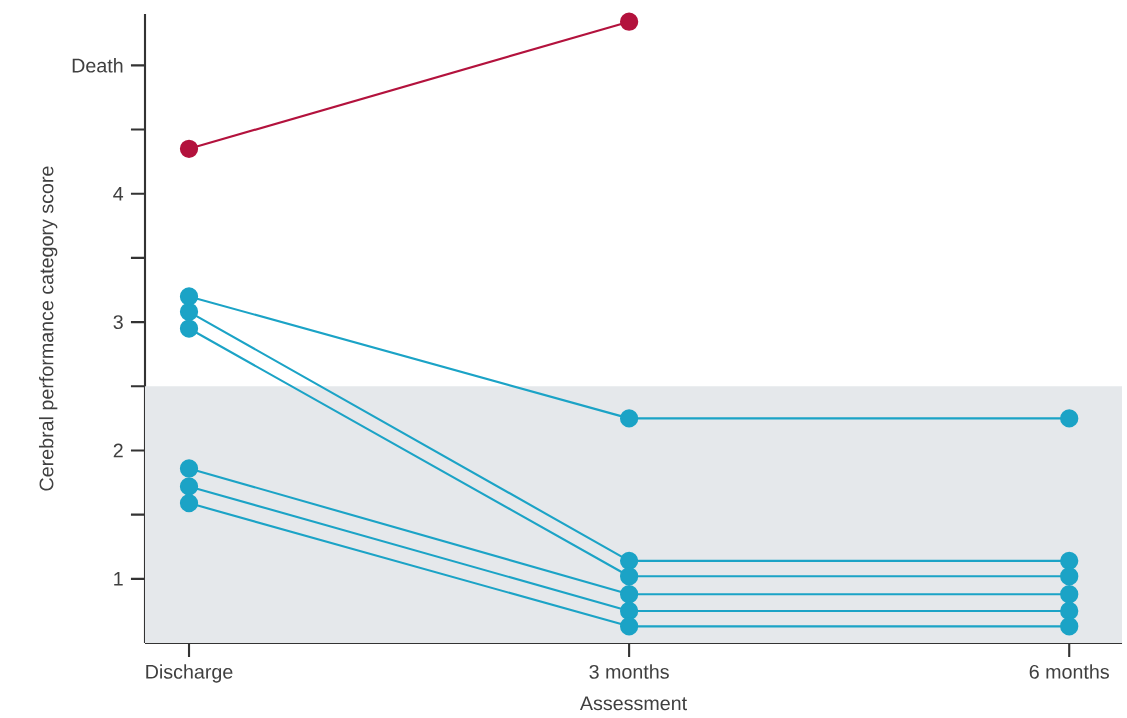 The width and height of the screenshot is (1127, 718). Describe the element at coordinates (48, 328) in the screenshot. I see `y-axis-title: Cerebral performance category score` at that location.